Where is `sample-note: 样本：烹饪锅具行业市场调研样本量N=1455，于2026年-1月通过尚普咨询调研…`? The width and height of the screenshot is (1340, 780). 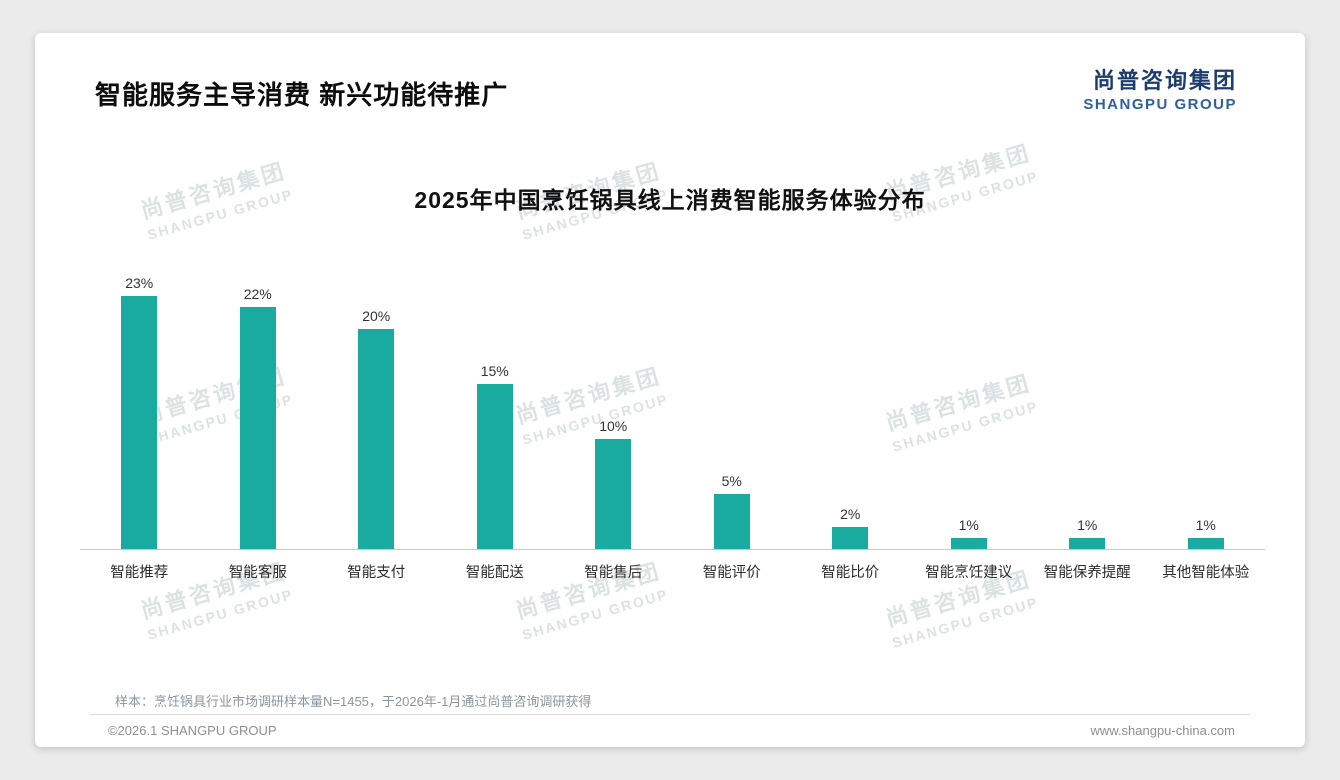
sample-note: 样本：烹饪锅具行业市场调研样本量N=1455，于2026年-1月通过尚普咨询调研… is located at coordinates (353, 701).